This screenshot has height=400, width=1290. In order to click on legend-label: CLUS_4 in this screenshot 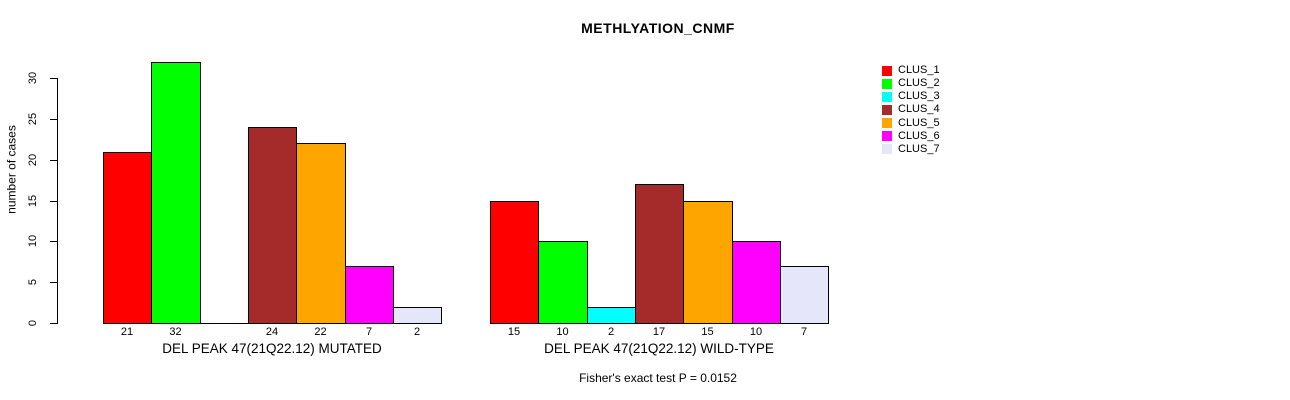, I will do `click(919, 109)`.